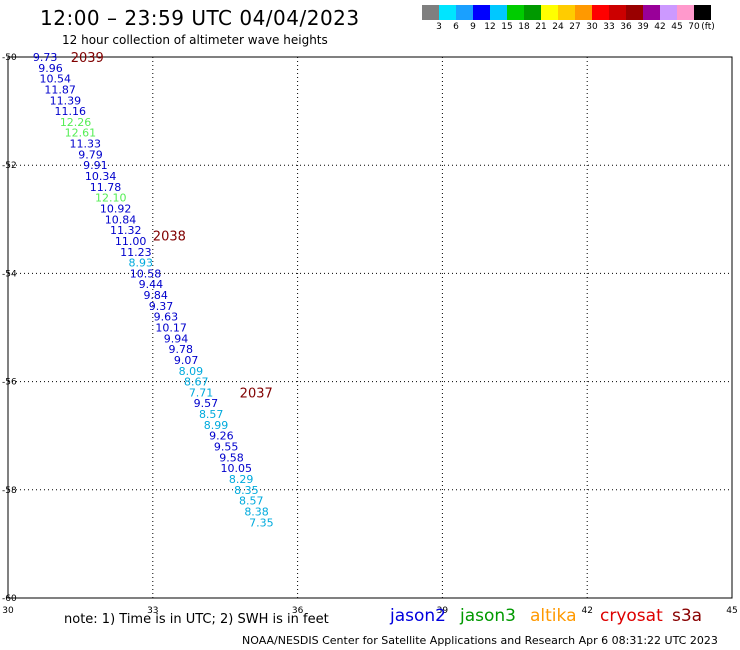 The width and height of the screenshot is (740, 650). What do you see at coordinates (136, 252) in the screenshot?
I see `wave-height-label: 11.23` at bounding box center [136, 252].